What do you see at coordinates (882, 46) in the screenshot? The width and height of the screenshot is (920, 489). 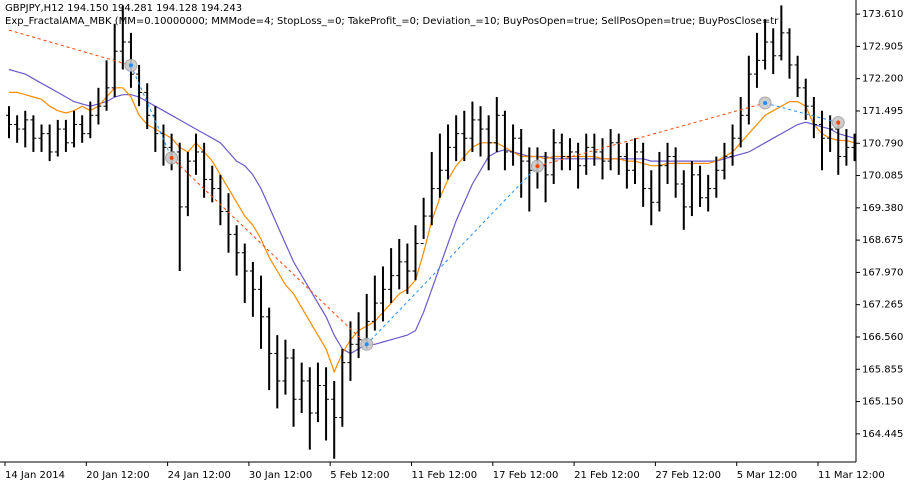 I see `y-tick-label: 172.905` at bounding box center [882, 46].